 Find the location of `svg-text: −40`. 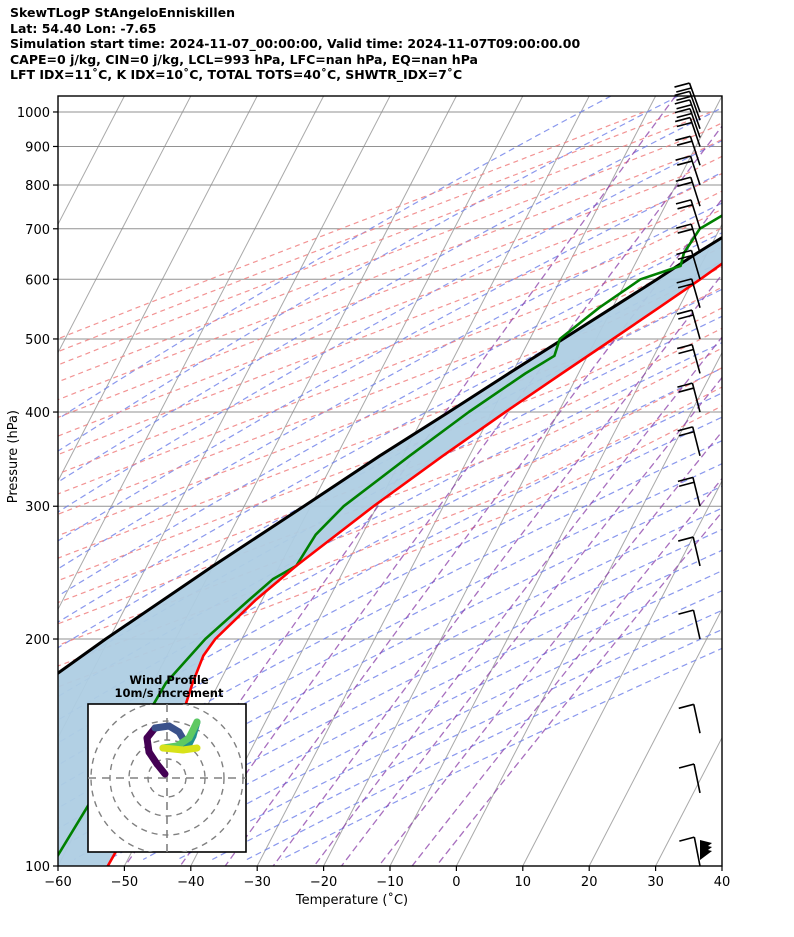

svg-text: −40 is located at coordinates (190, 882).